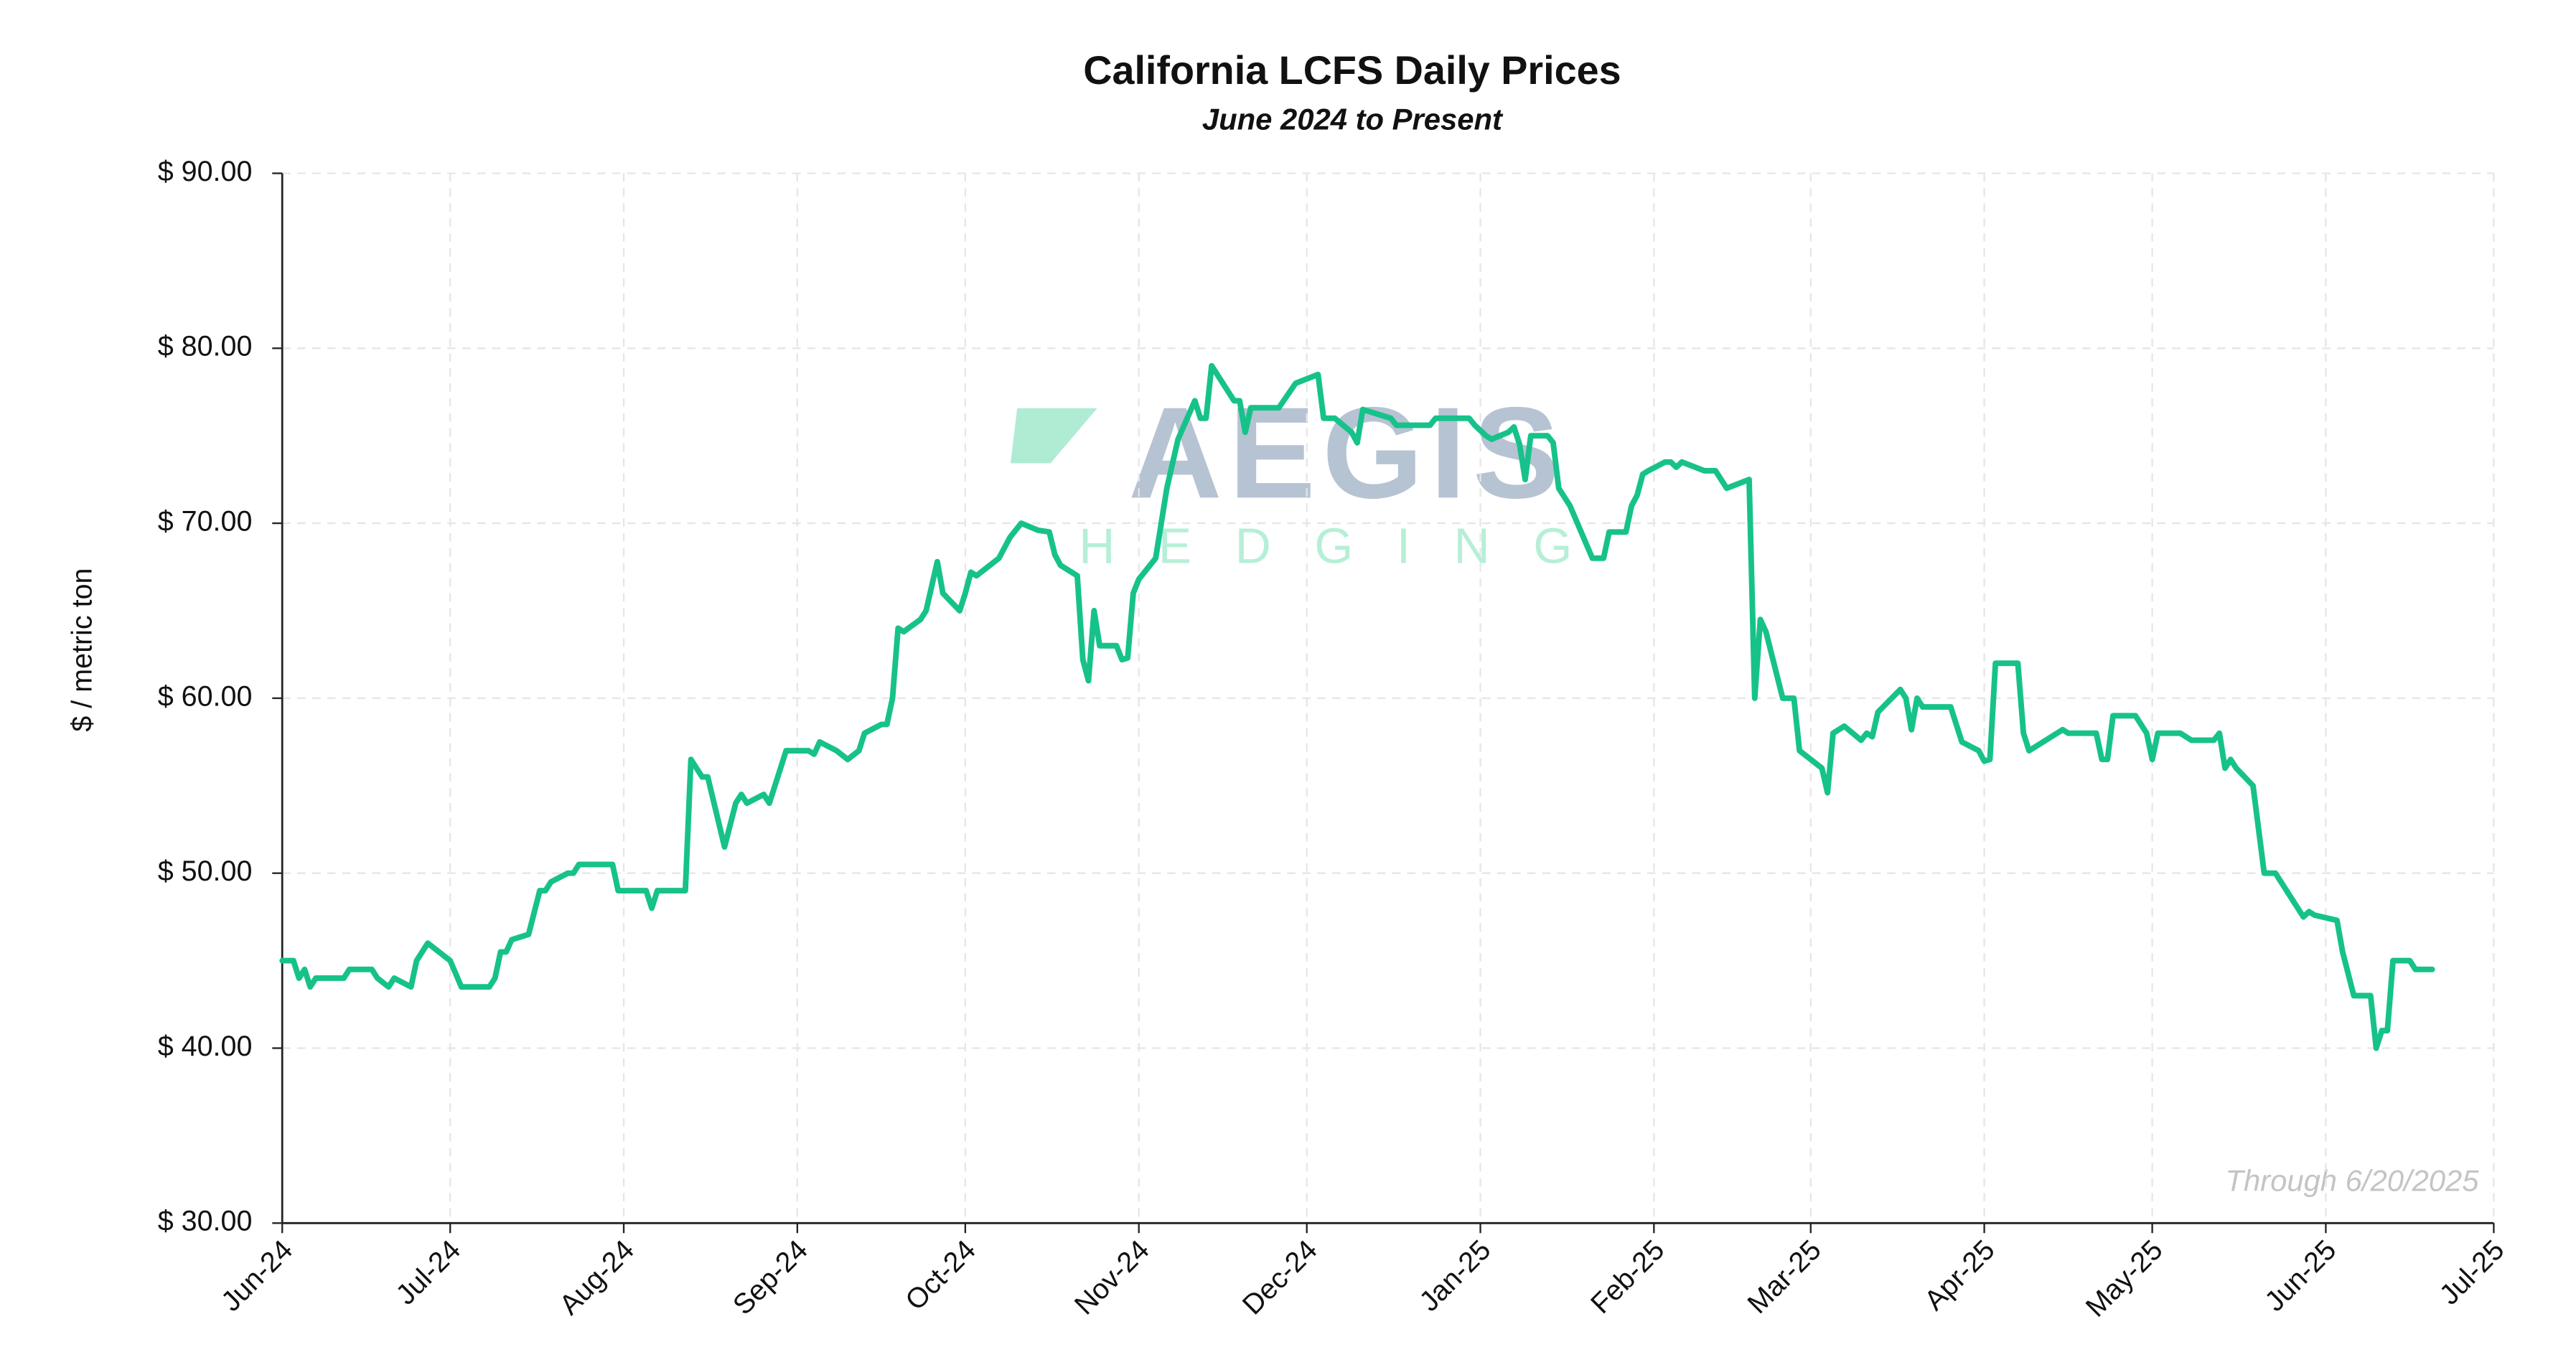 The image size is (2576, 1370). Describe the element at coordinates (257, 1275) in the screenshot. I see `x-tick-label: Jun-24` at that location.